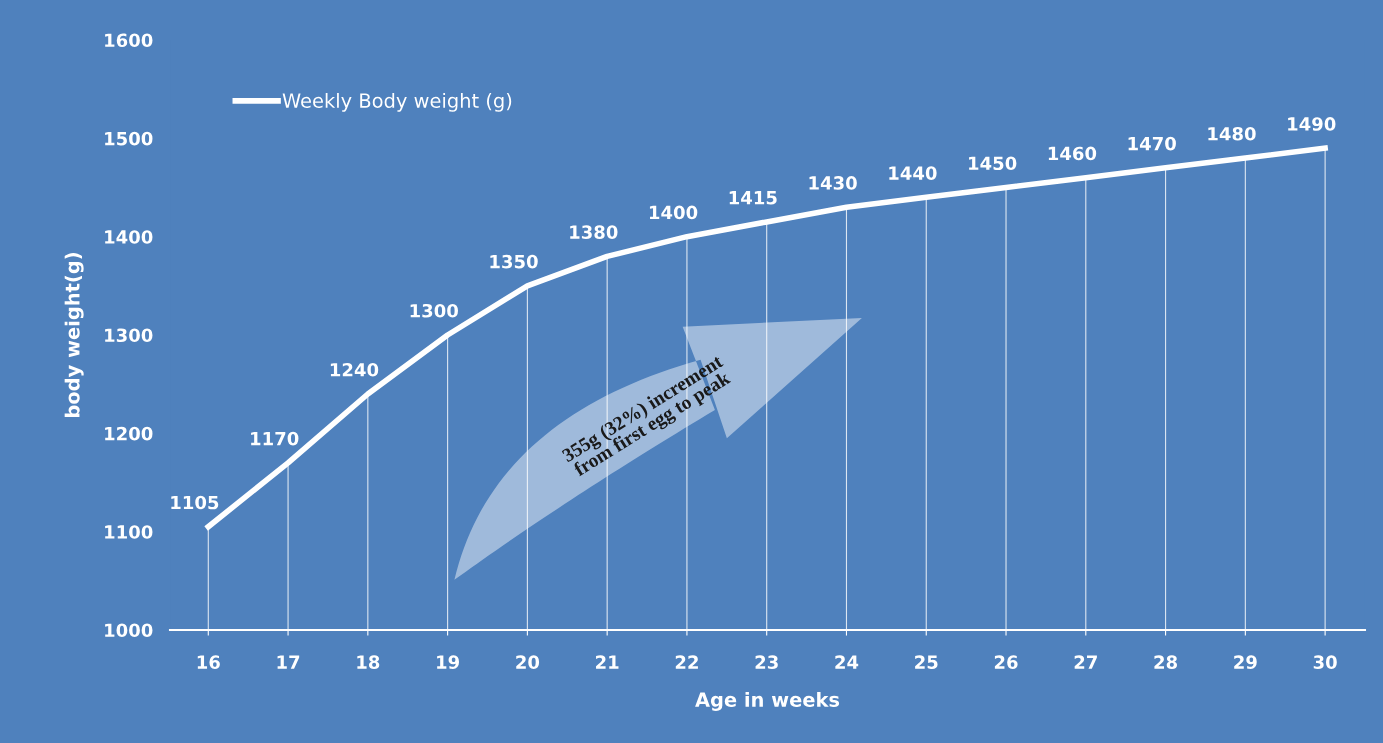 This screenshot has height=743, width=1383. What do you see at coordinates (129, 630) in the screenshot?
I see `y-tick-label: 1000` at bounding box center [129, 630].